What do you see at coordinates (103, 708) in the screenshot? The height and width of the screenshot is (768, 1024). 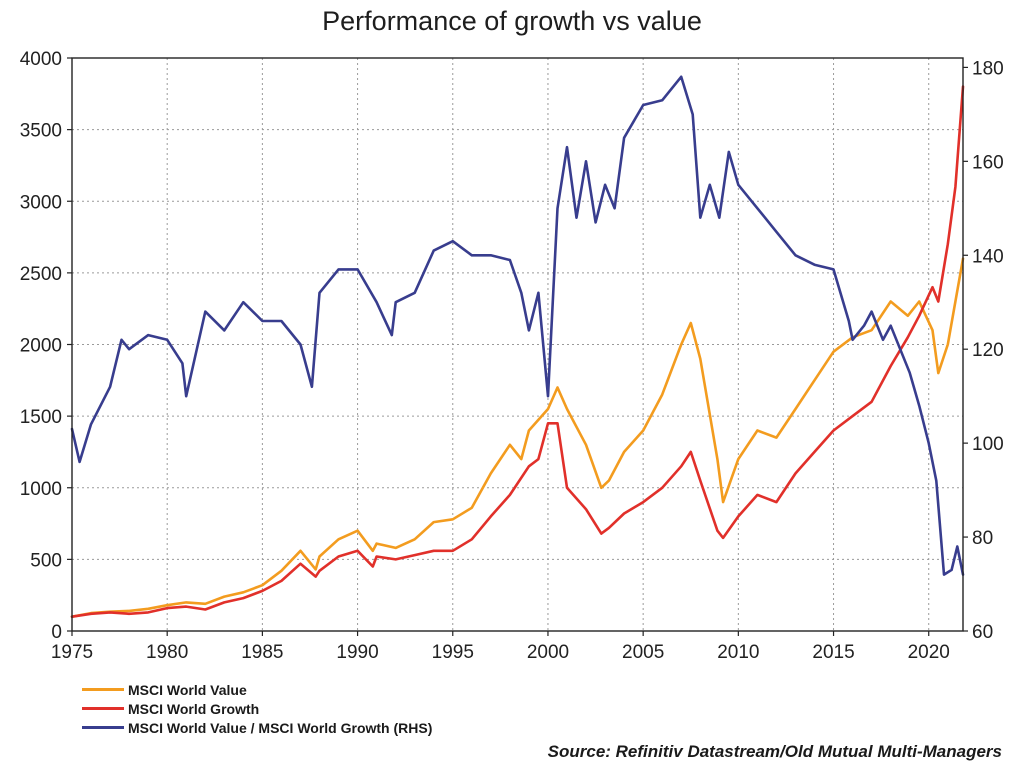 I see `legend-swatch-growth` at bounding box center [103, 708].